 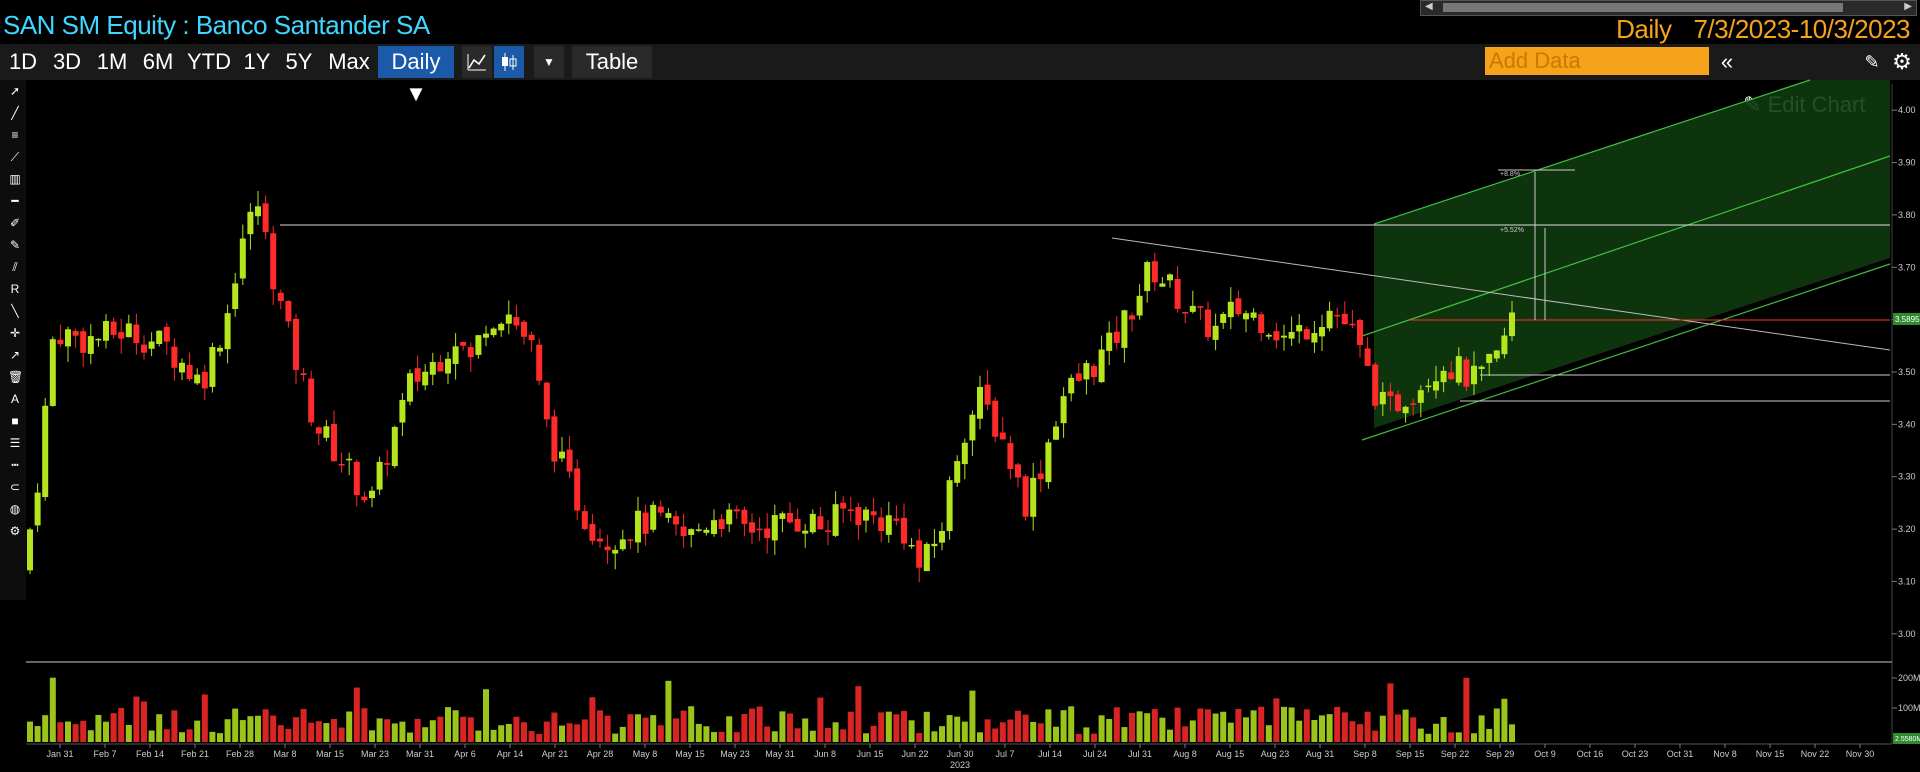 What do you see at coordinates (1140, 754) in the screenshot?
I see `x-tick-label: Jul 31` at bounding box center [1140, 754].